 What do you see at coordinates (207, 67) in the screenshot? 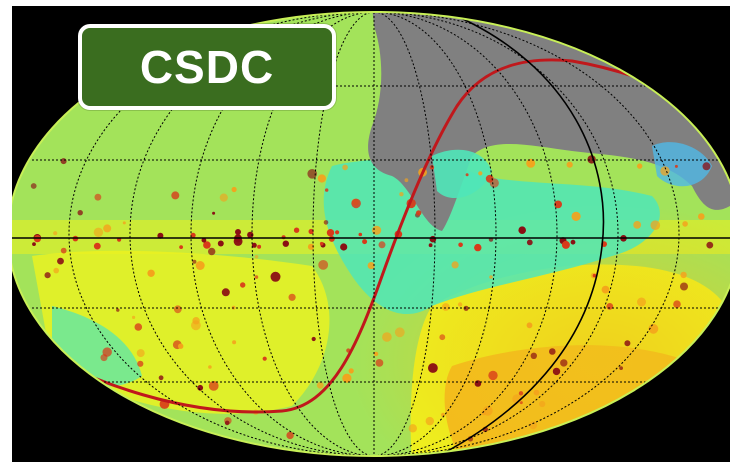
I see `badge-label: CSDC` at bounding box center [207, 67].